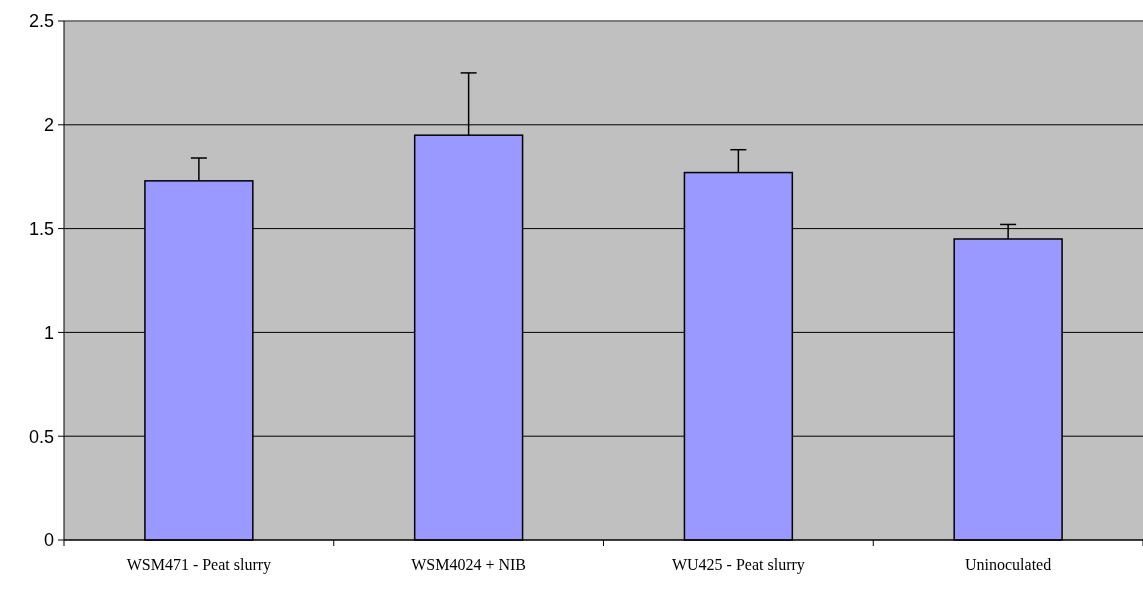 Image resolution: width=1143 pixels, height=590 pixels. Describe the element at coordinates (41, 436) in the screenshot. I see `y-tick-label: 0.5` at that location.